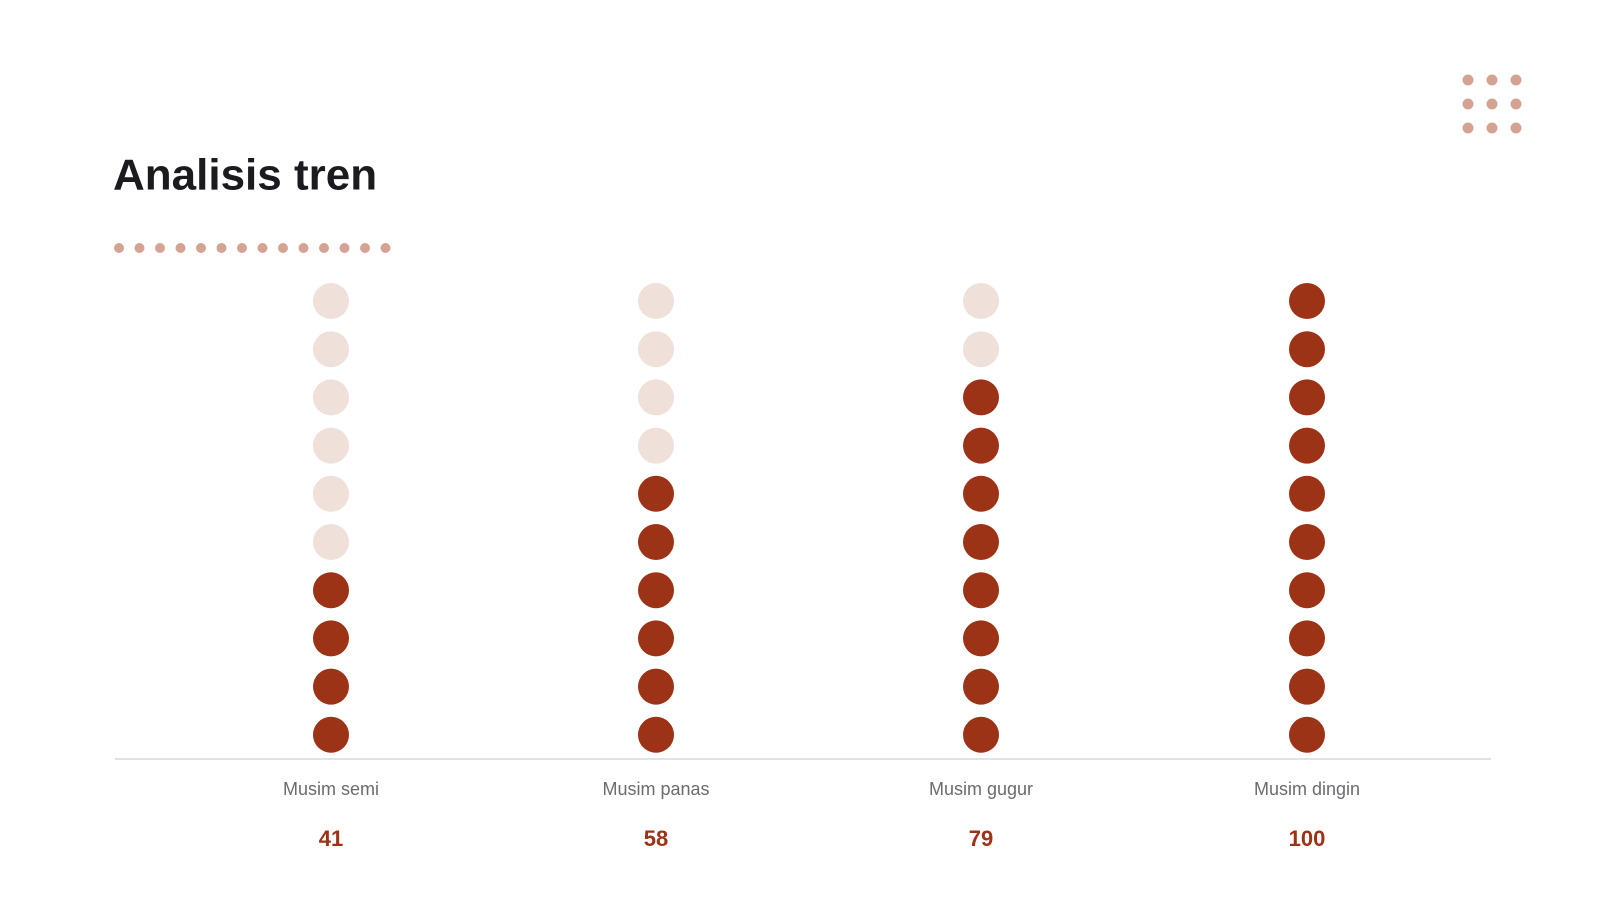 The width and height of the screenshot is (1598, 900). I want to click on x-tick-label: Musim gugur, so click(981, 789).